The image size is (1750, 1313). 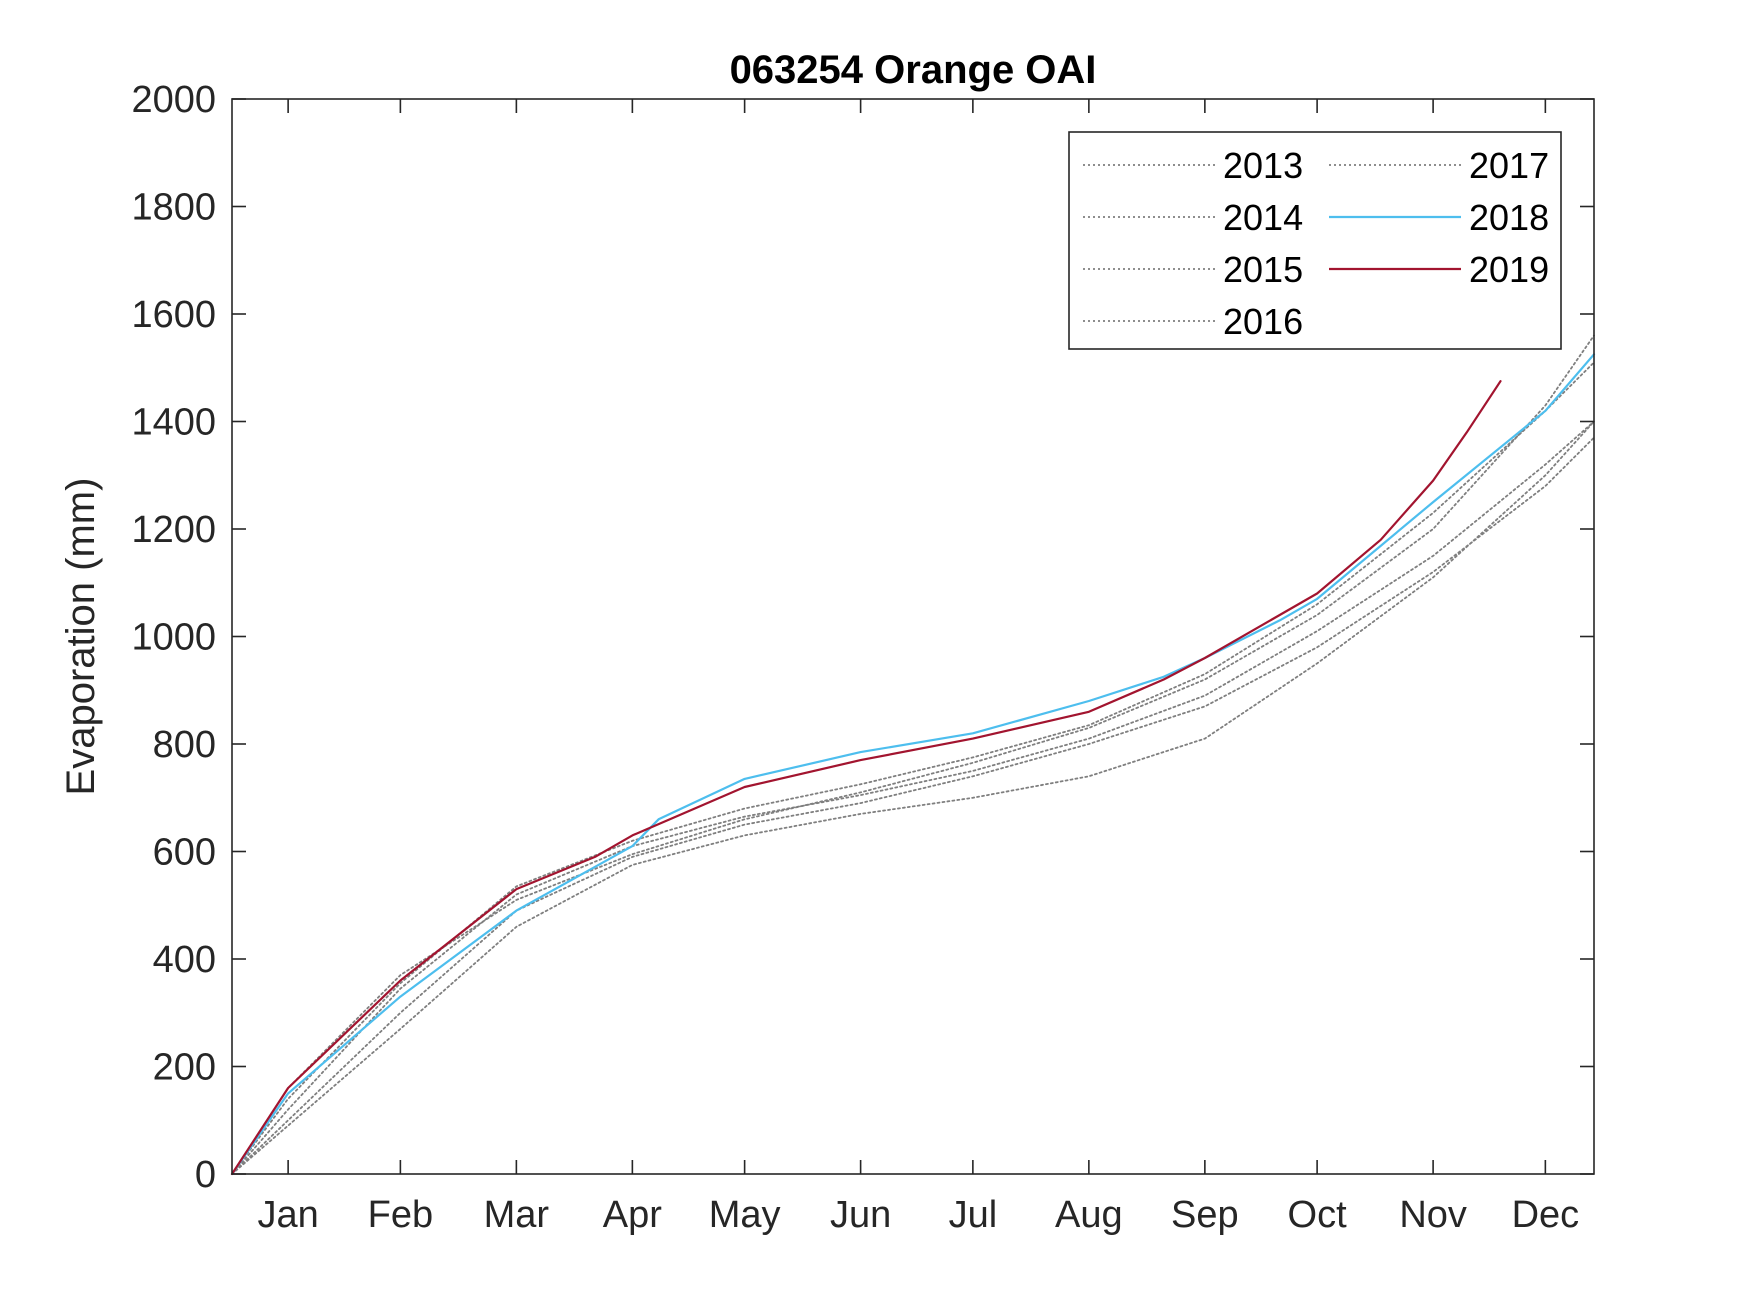 I want to click on legend-label-2019: 2019, so click(x=1509, y=269).